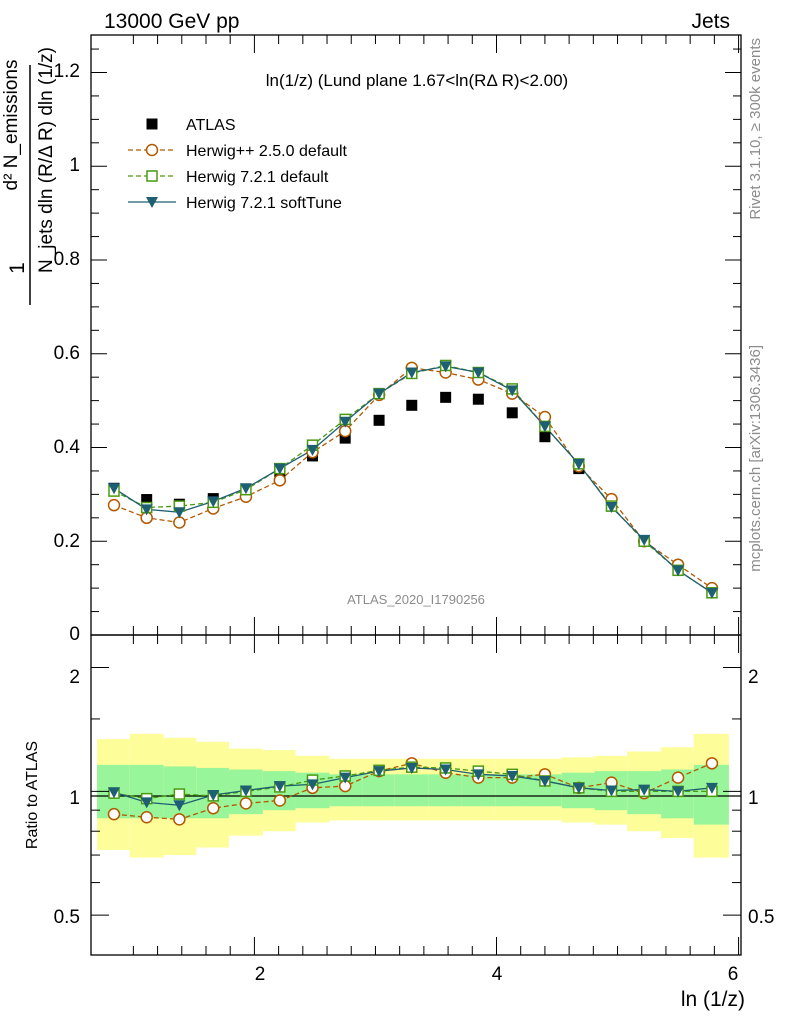 The height and width of the screenshot is (1024, 786). Describe the element at coordinates (152, 150) in the screenshot. I see `legend-marker-herwigpp` at that location.